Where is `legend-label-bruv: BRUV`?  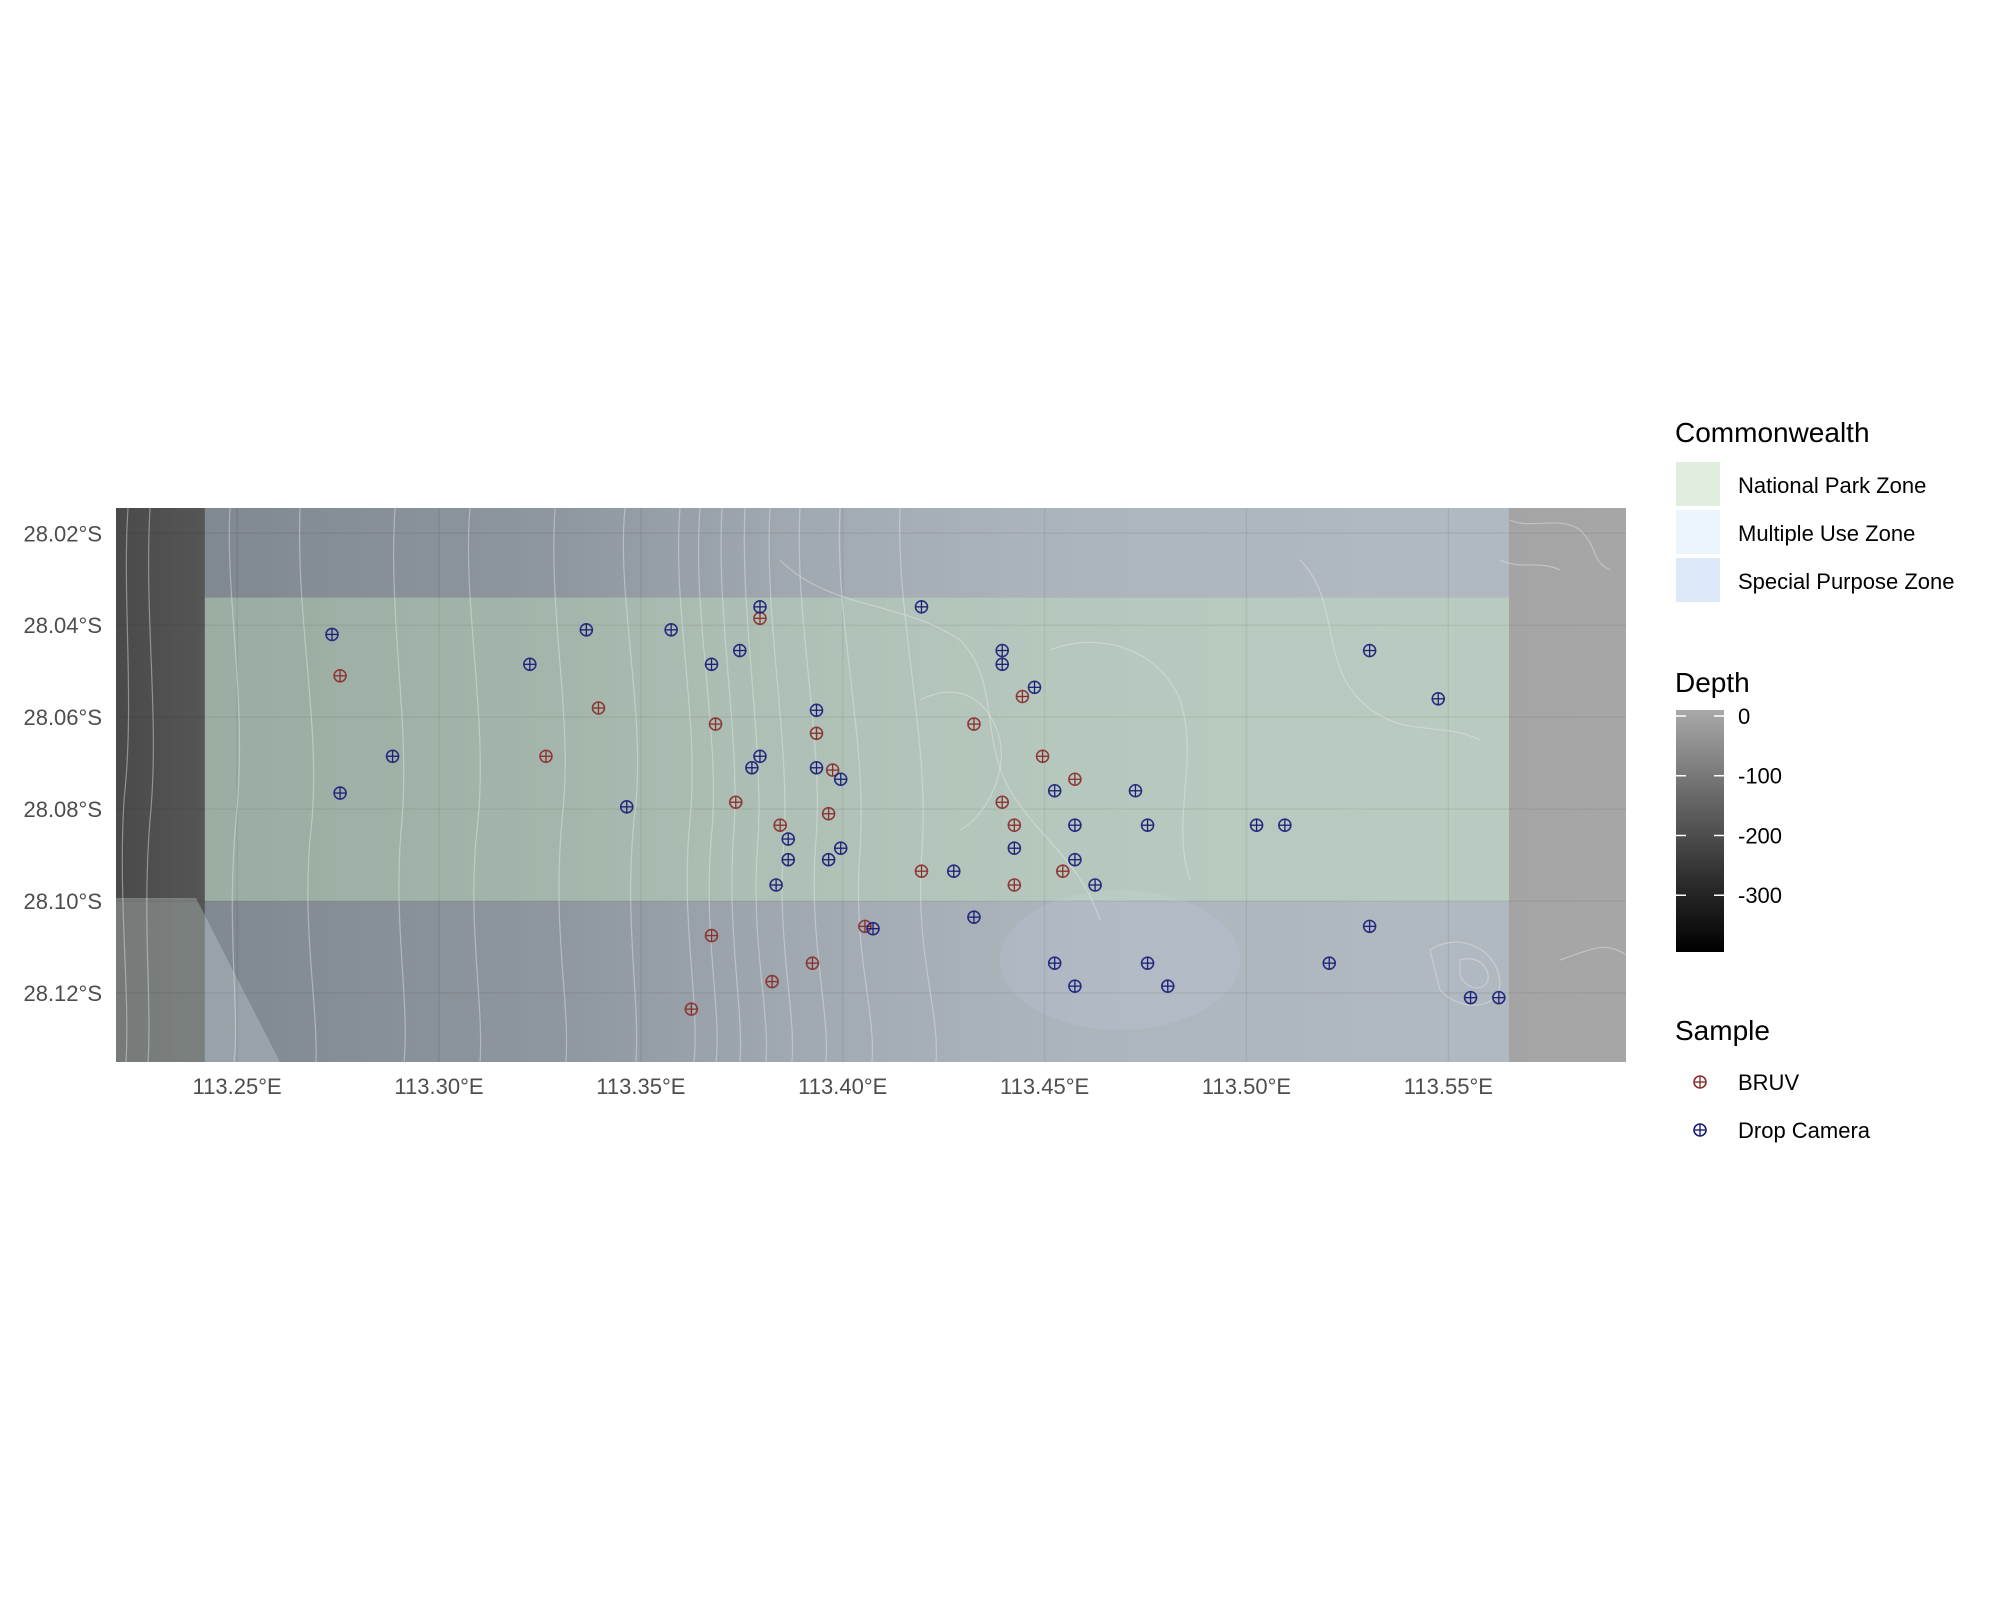
legend-label-bruv: BRUV is located at coordinates (1768, 1082).